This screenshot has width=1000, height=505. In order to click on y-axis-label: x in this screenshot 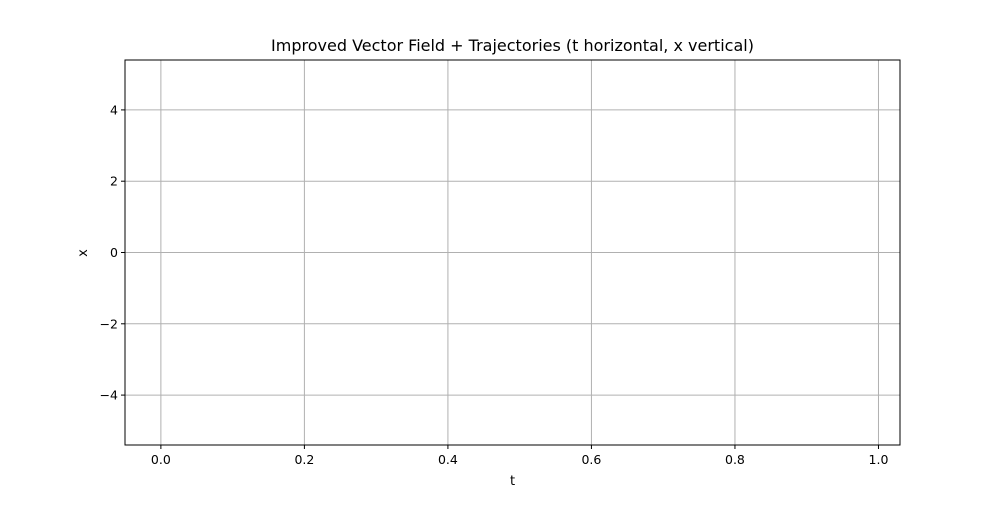, I will do `click(83, 253)`.